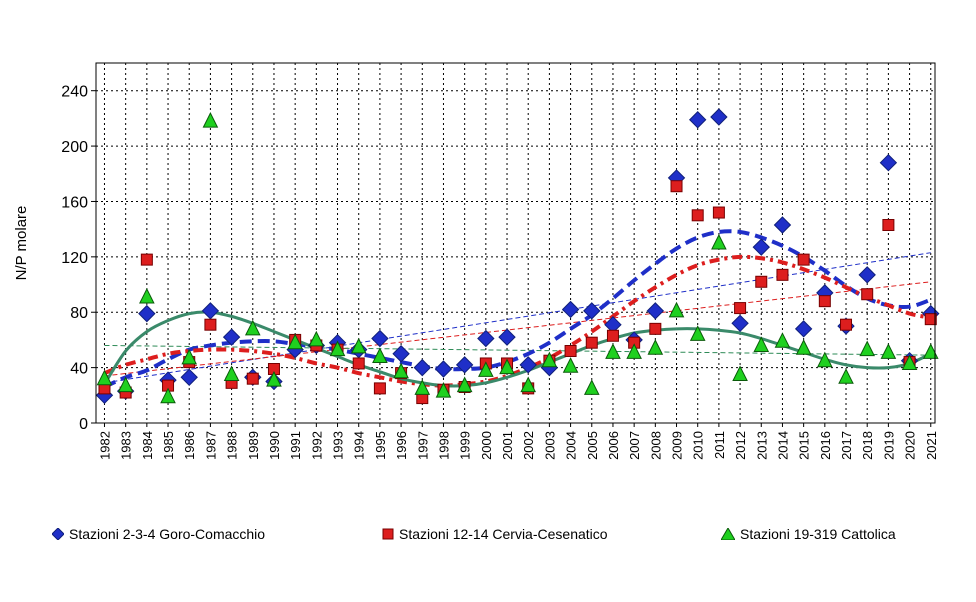 This screenshot has height=602, width=976. I want to click on x-tick-label: 2016, so click(825, 445).